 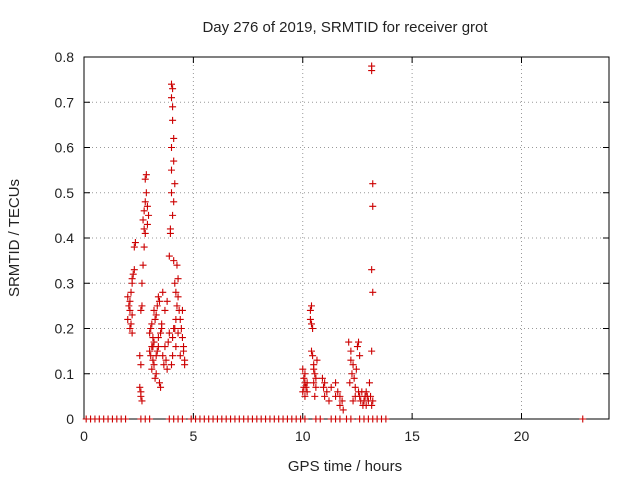 I want to click on y-tick-label: 0.8, so click(x=65, y=57).